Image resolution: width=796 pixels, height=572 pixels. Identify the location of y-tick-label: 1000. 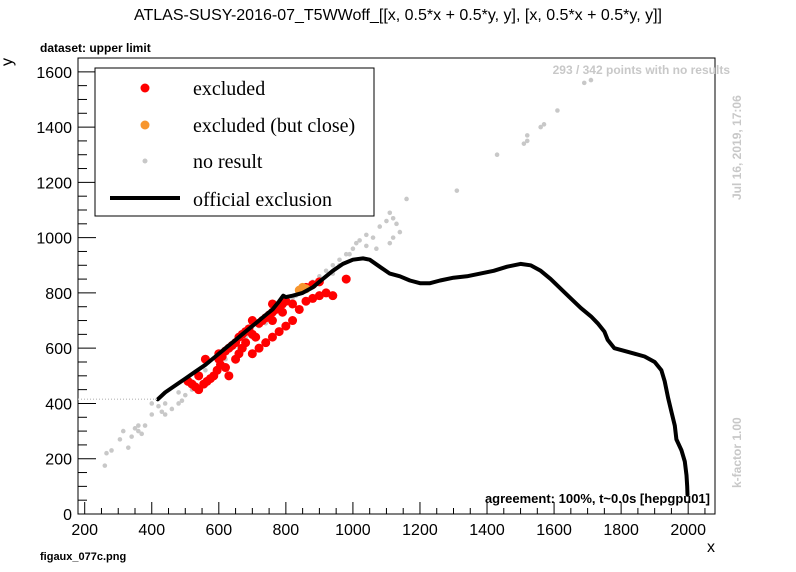
(54, 239).